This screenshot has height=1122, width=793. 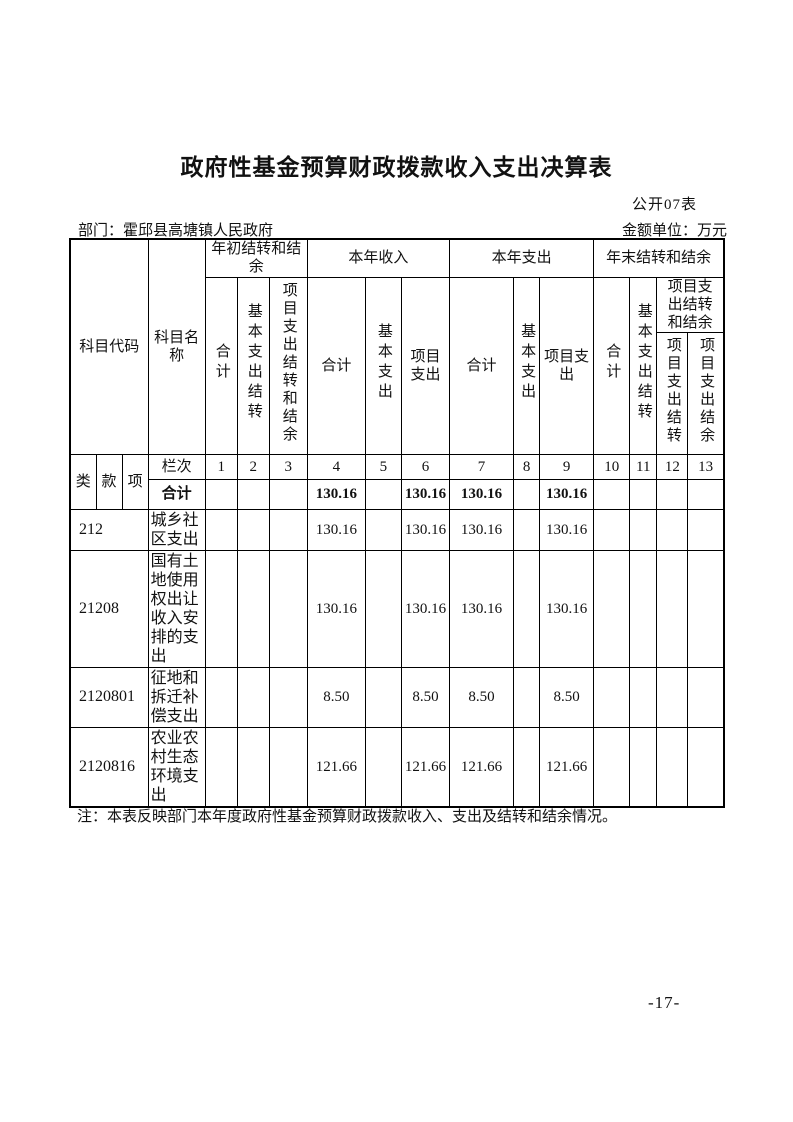 I want to click on col-number-cell: 7, so click(x=482, y=466).